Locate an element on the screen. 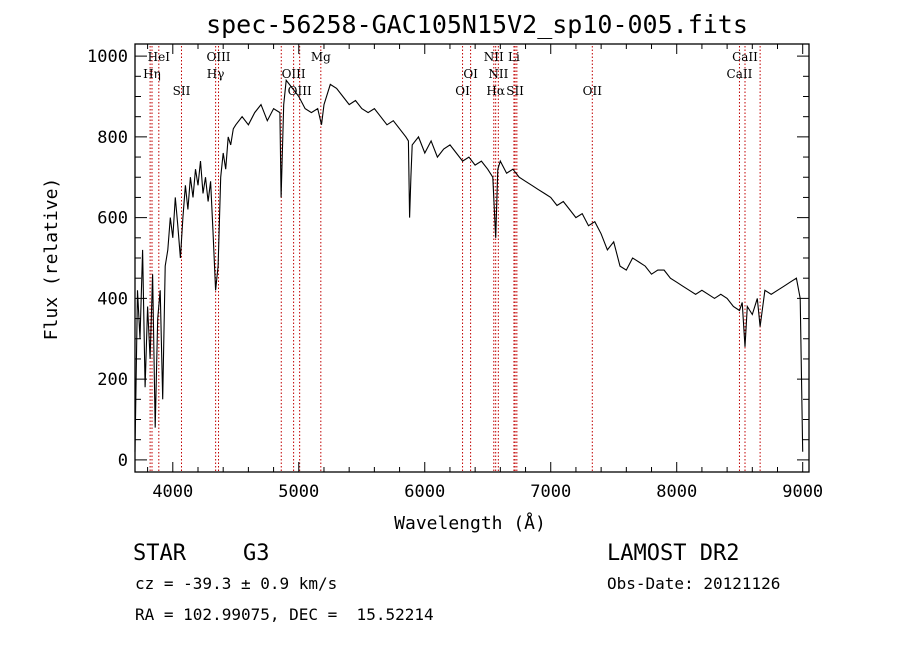 The image size is (900, 649). obs-date-text: Obs-Date: 20121126 is located at coordinates (694, 583).